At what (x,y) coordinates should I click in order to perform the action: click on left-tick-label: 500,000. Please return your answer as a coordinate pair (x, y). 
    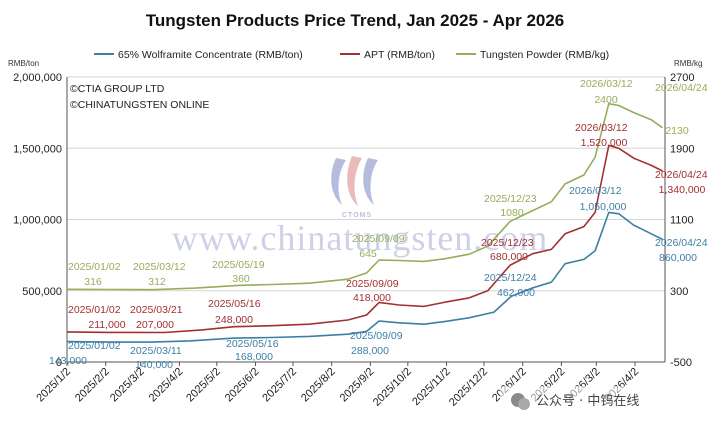
    Looking at the image, I should click on (42, 292).